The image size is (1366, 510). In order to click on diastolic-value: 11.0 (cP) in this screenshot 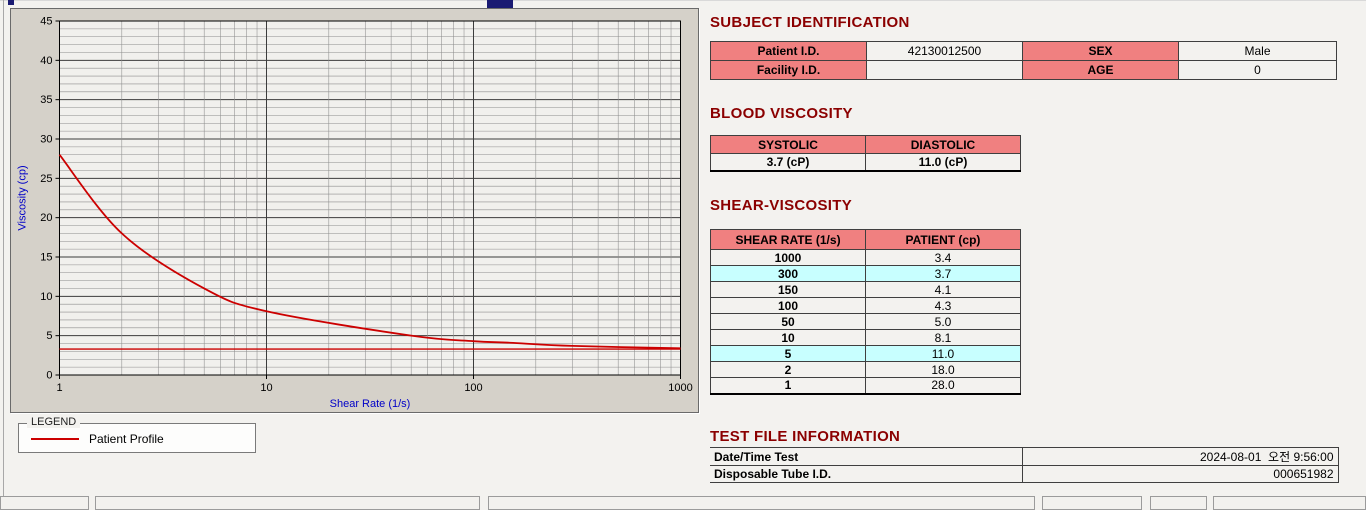, I will do `click(943, 162)`.